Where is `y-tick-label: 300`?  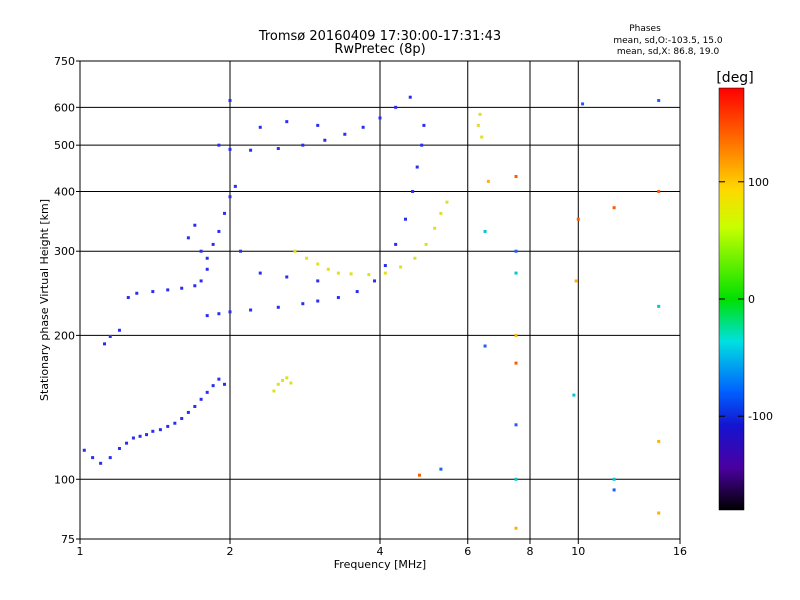
y-tick-label: 300 is located at coordinates (64, 251).